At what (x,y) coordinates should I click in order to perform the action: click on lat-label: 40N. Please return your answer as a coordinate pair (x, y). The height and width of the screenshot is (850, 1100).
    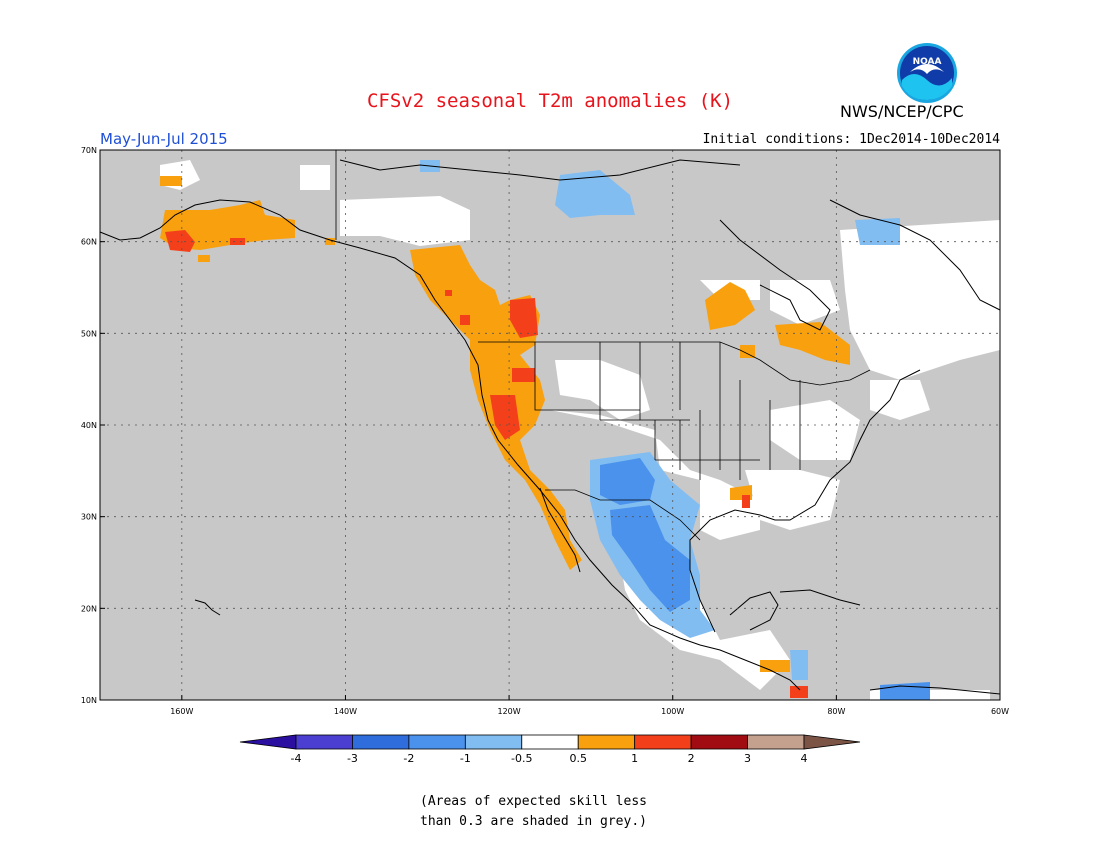
    Looking at the image, I should click on (89, 425).